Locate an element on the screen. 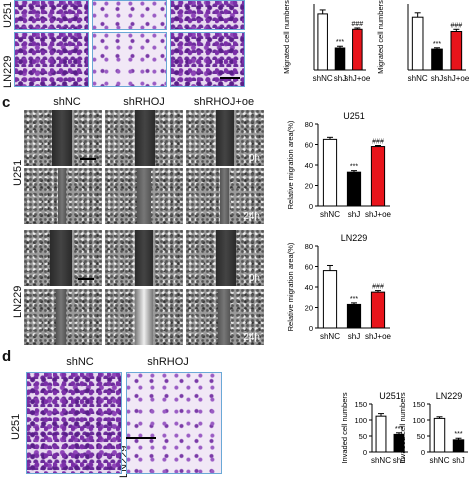  top-image-u251-oe is located at coordinates (207, 15).